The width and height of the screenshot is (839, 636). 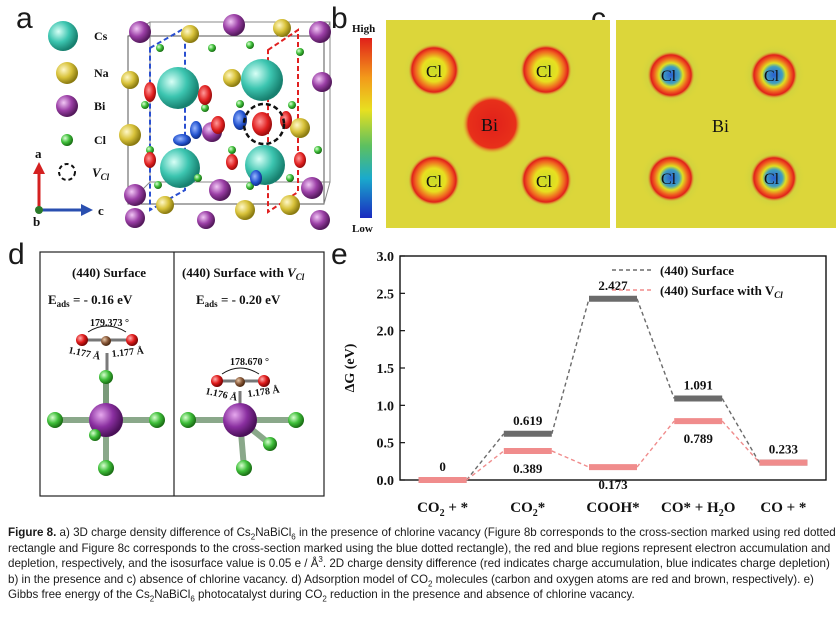 What do you see at coordinates (24, 18) in the screenshot?
I see `panel-letter-a: a` at bounding box center [24, 18].